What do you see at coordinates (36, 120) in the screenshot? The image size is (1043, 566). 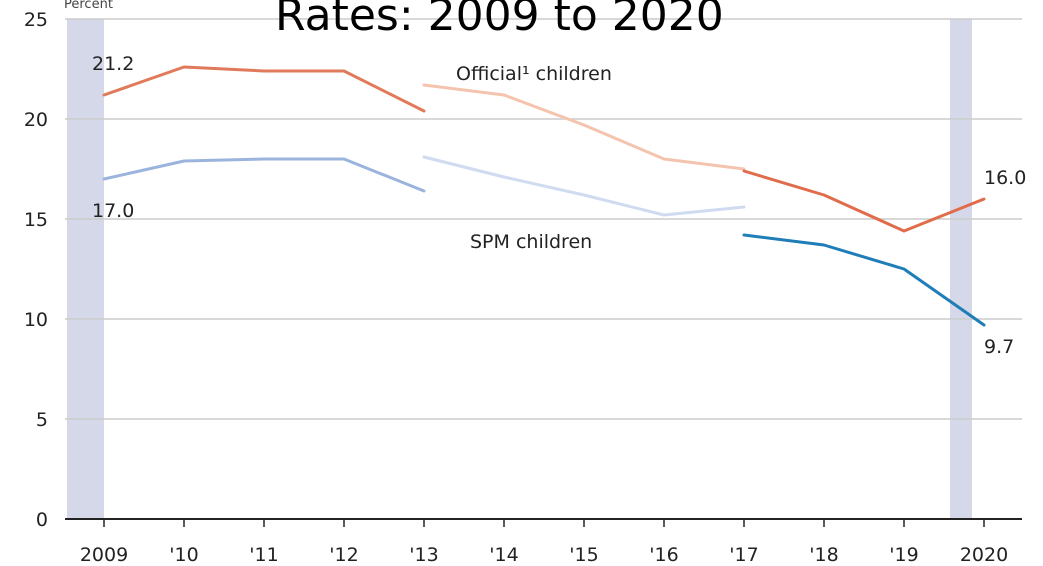 I see `y-tick-label-20: 20` at bounding box center [36, 120].